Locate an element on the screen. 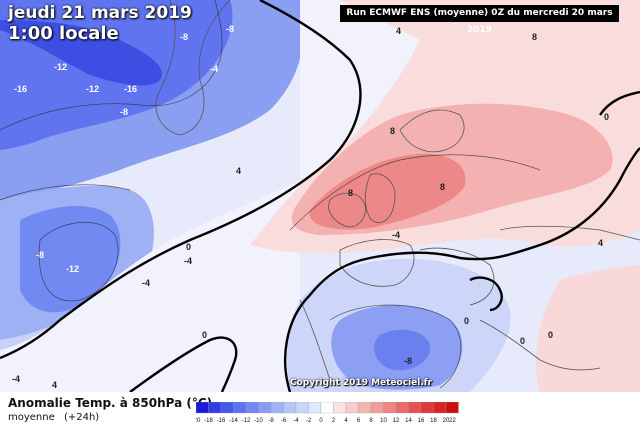 The image size is (640, 427). color-scale-tick-label: -12 is located at coordinates (246, 421).